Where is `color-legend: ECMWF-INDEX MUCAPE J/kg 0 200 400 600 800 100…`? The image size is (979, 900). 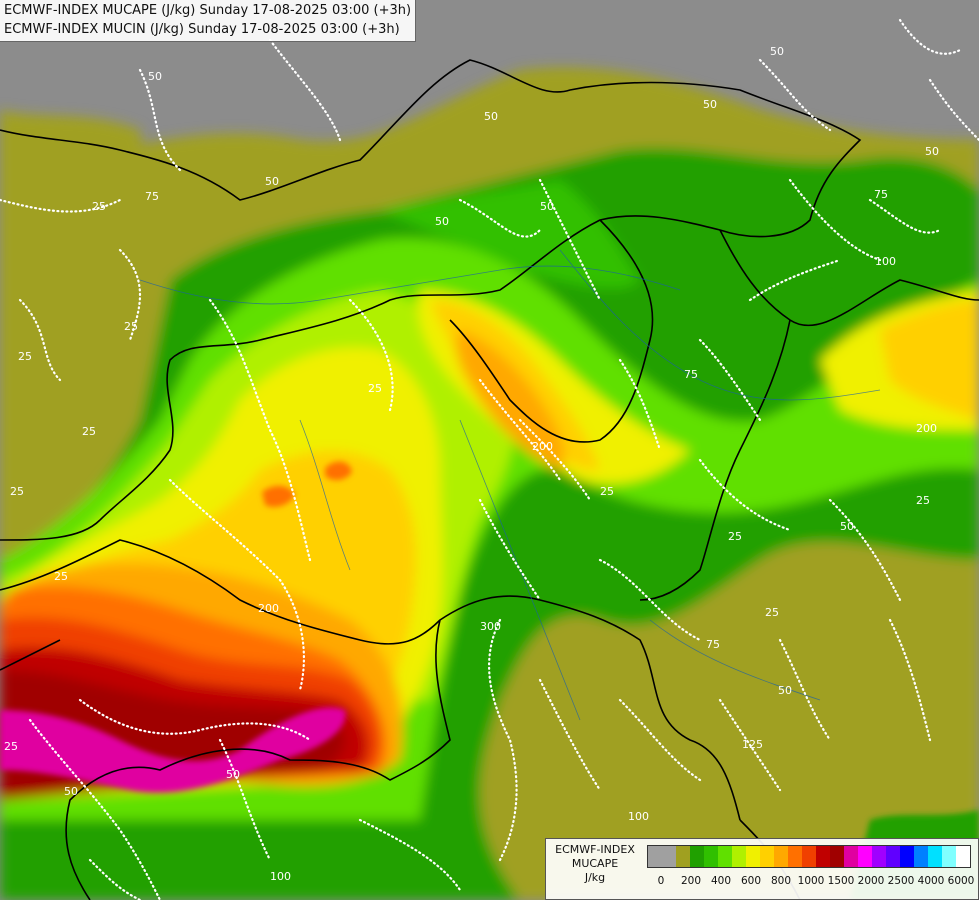
color-legend: ECMWF-INDEX MUCAPE J/kg 0 200 400 600 800 100… is located at coordinates (762, 869).